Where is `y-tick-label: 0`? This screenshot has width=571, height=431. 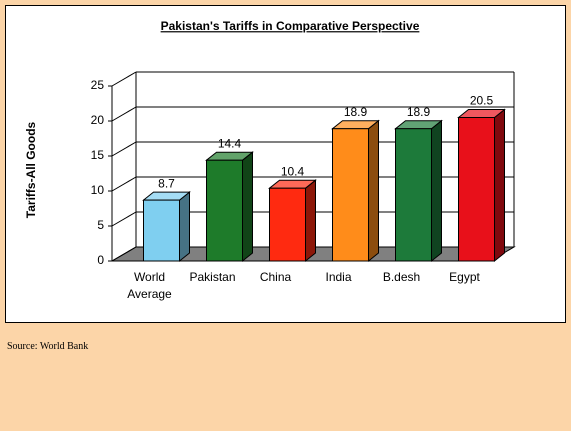 y-tick-label: 0 is located at coordinates (100, 260).